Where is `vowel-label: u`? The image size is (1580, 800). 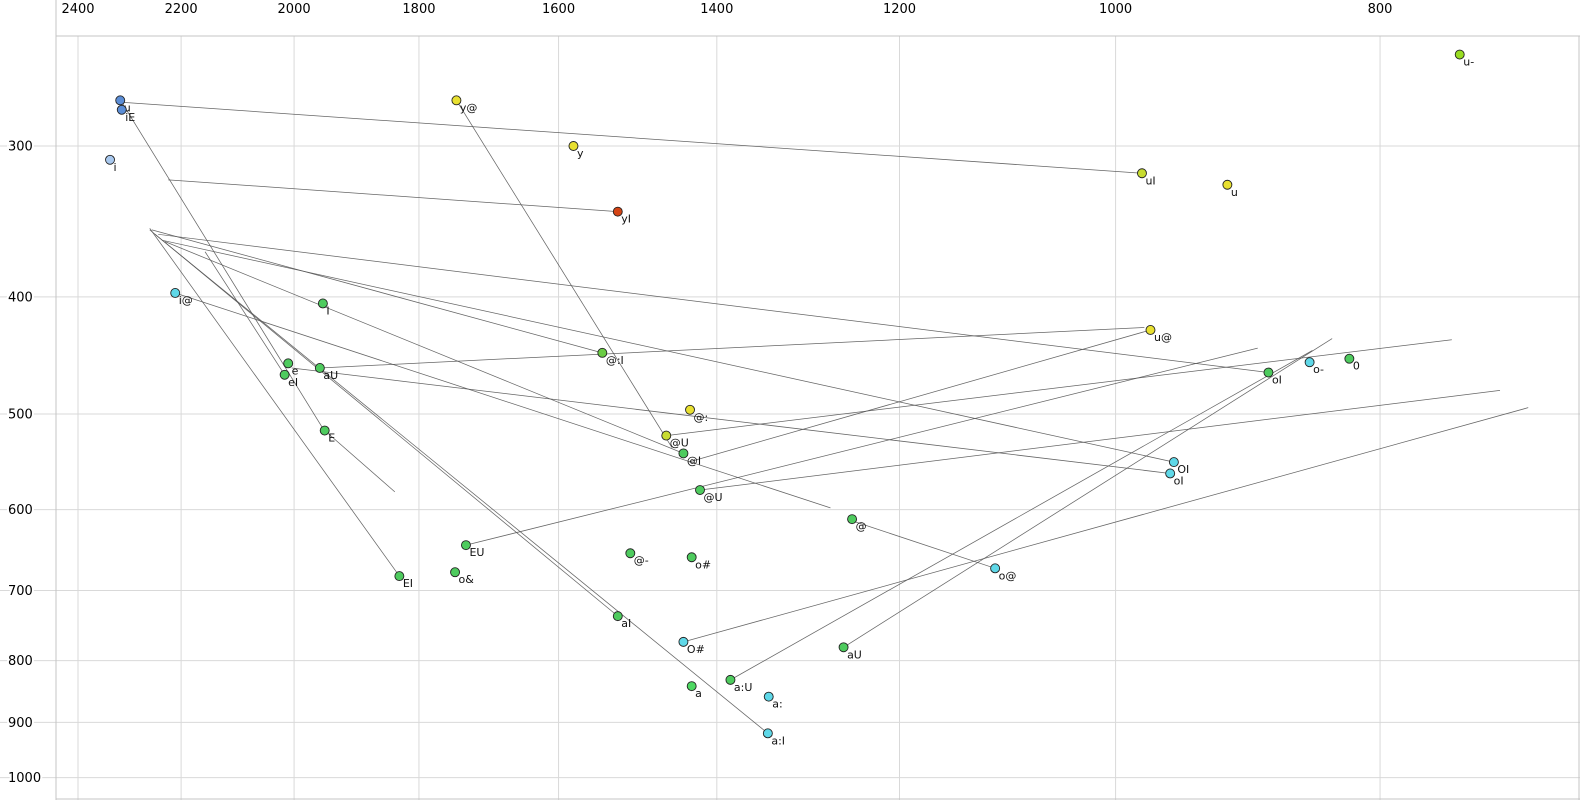
vowel-label: u is located at coordinates (1234, 192).